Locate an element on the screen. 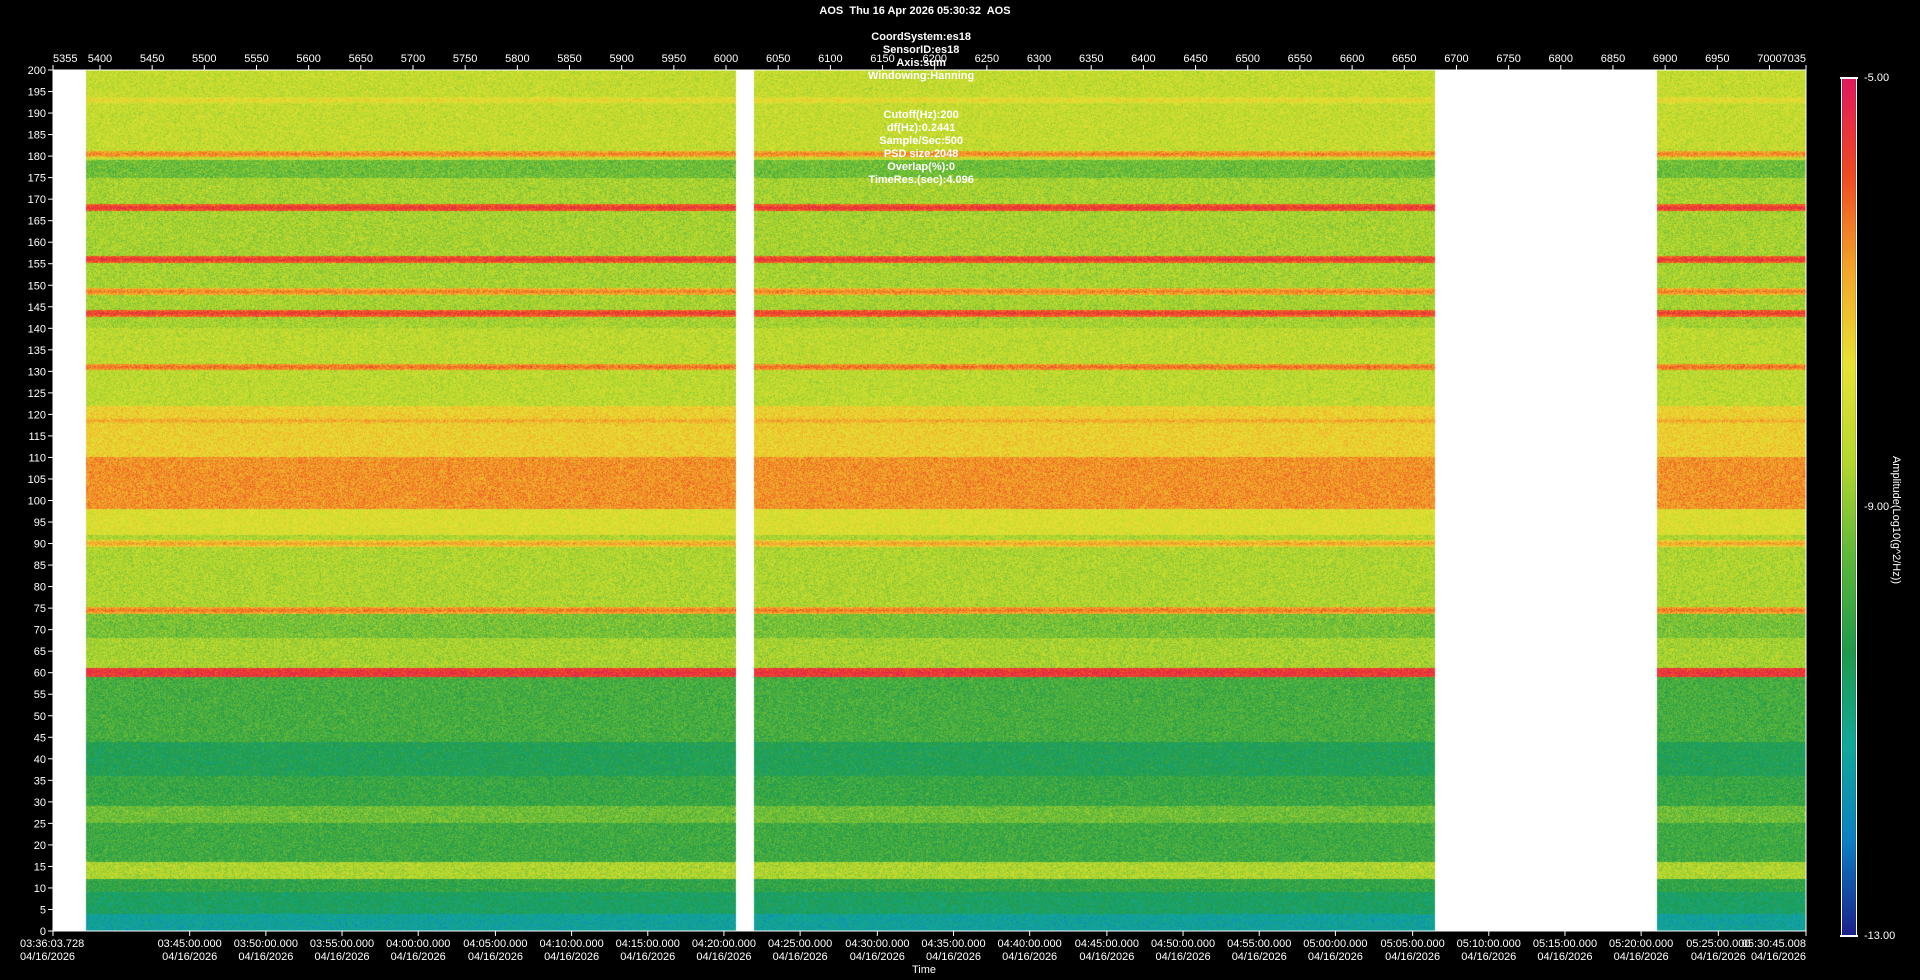 The height and width of the screenshot is (980, 1920). top-tick-label: 6000 is located at coordinates (726, 59).